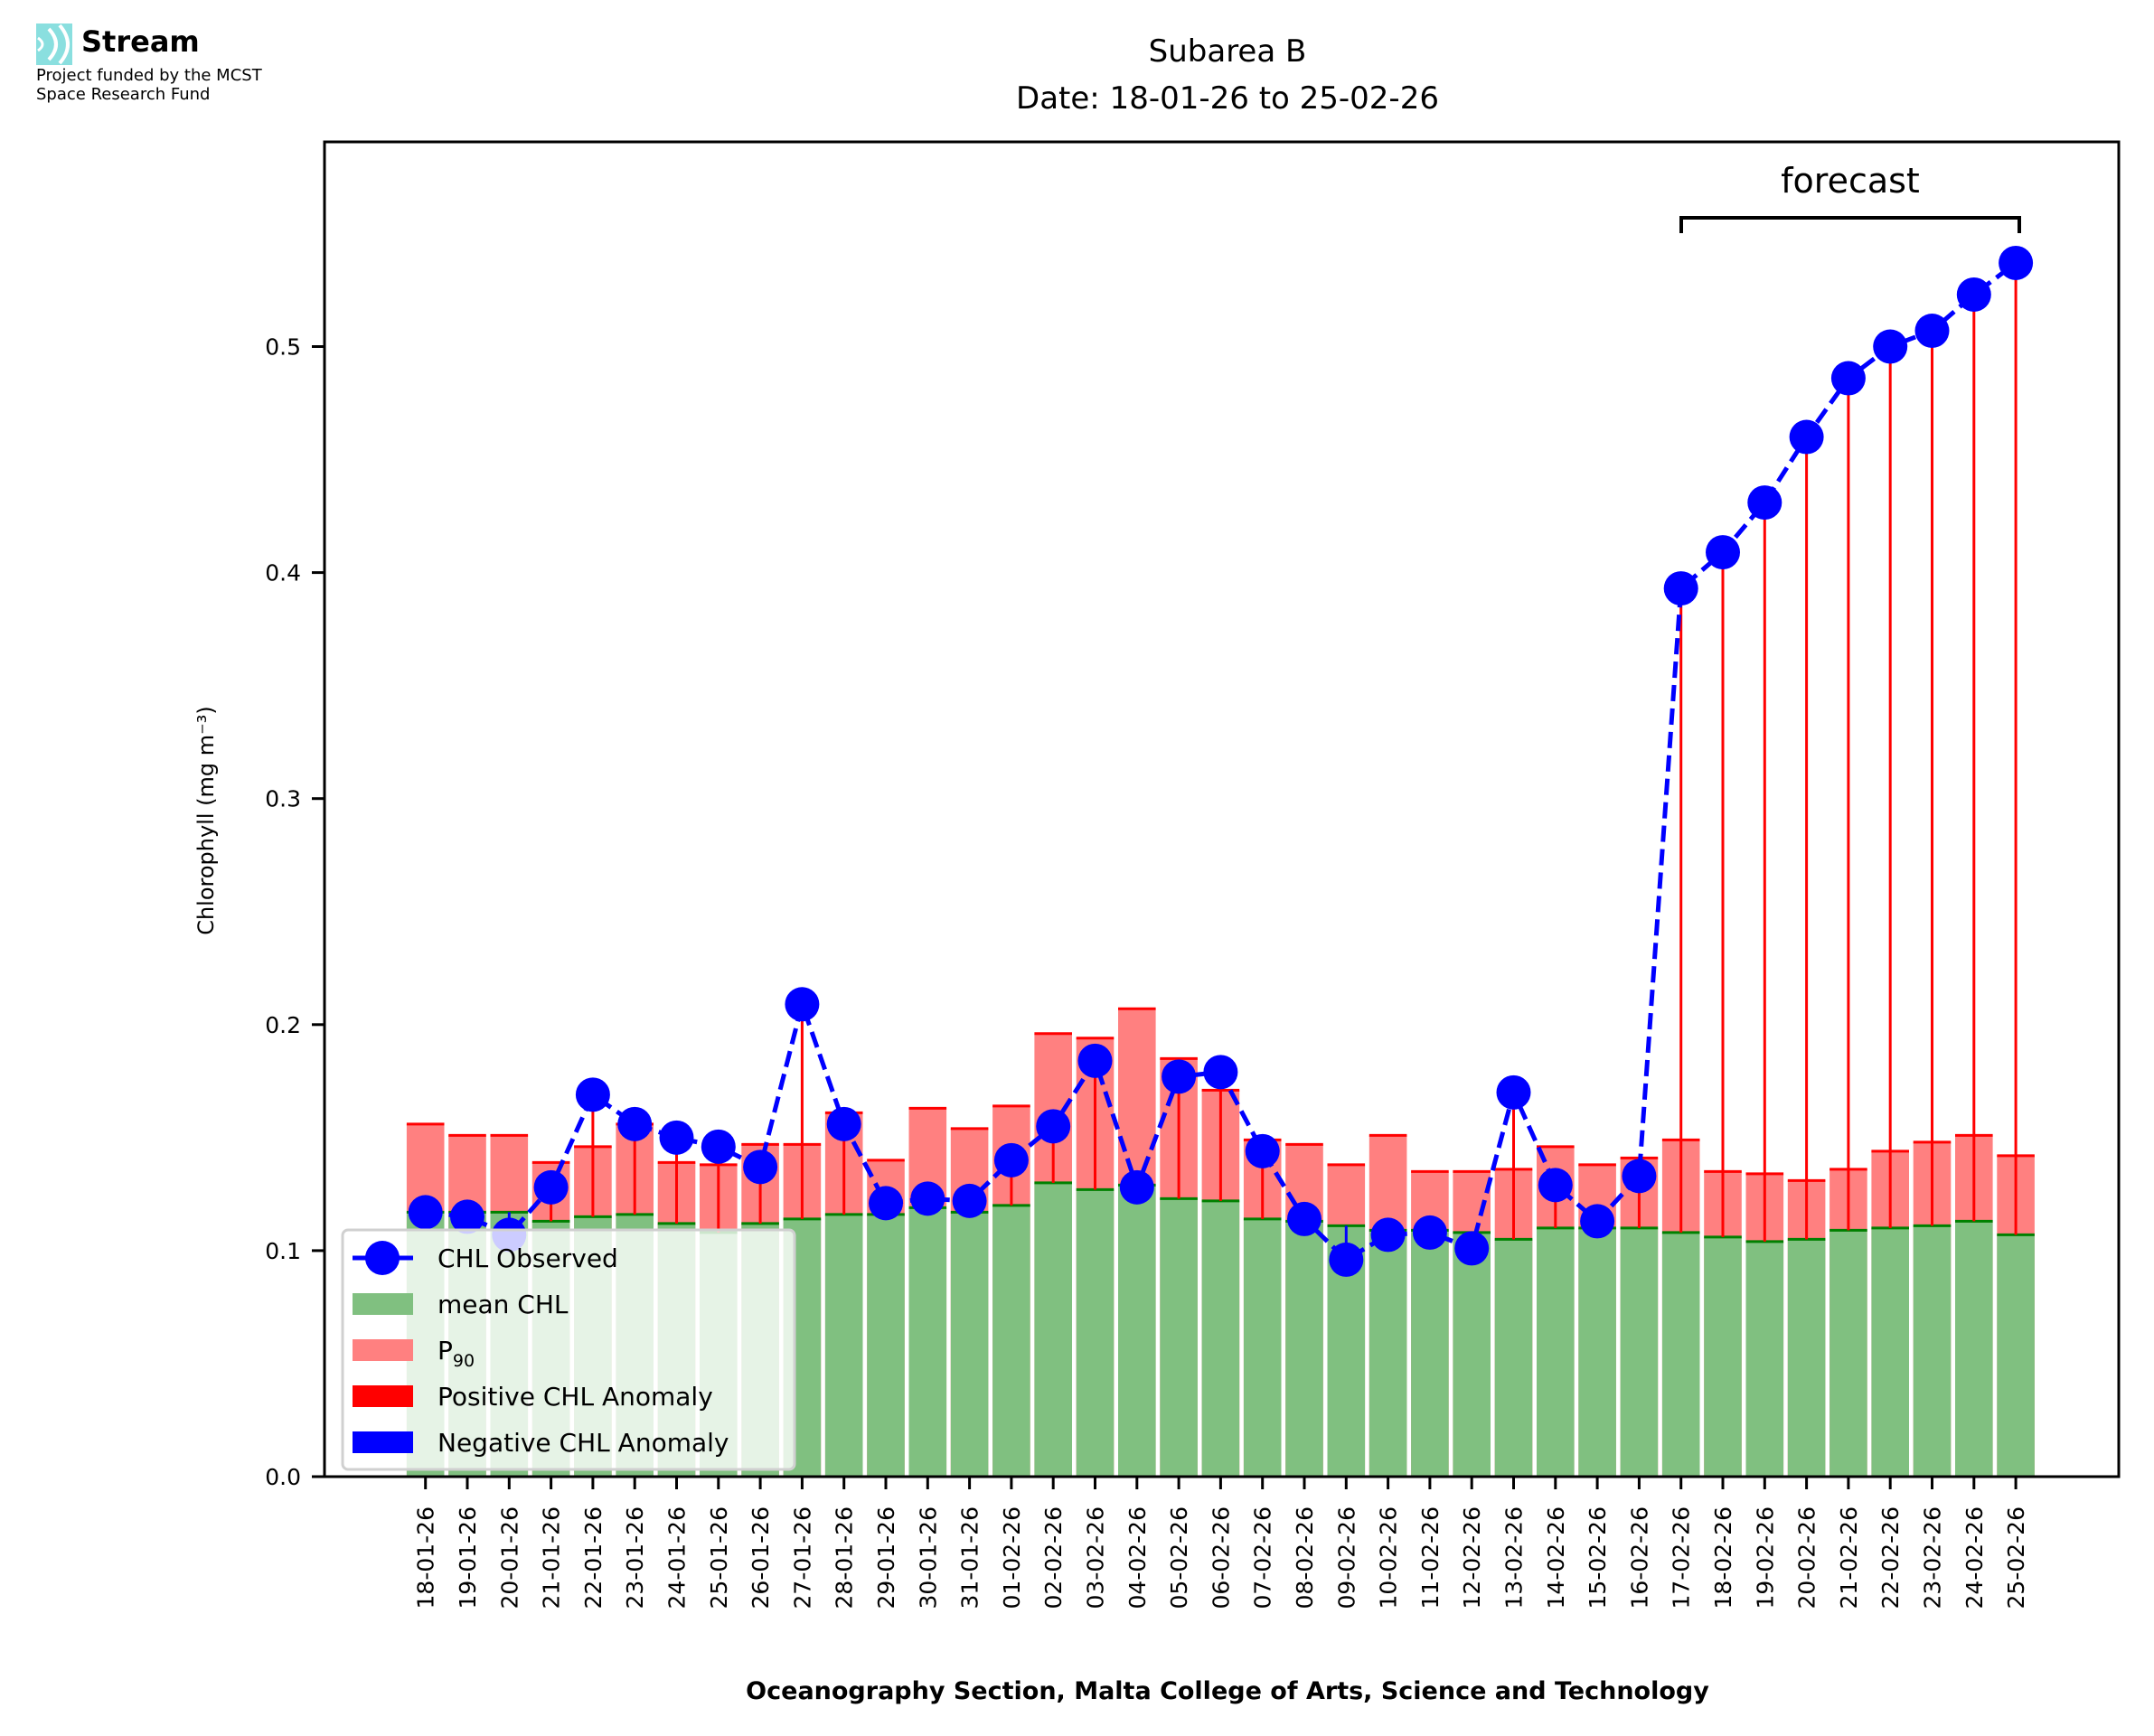  Describe the element at coordinates (283, 573) in the screenshot. I see `y-tick-label: 0.4` at that location.